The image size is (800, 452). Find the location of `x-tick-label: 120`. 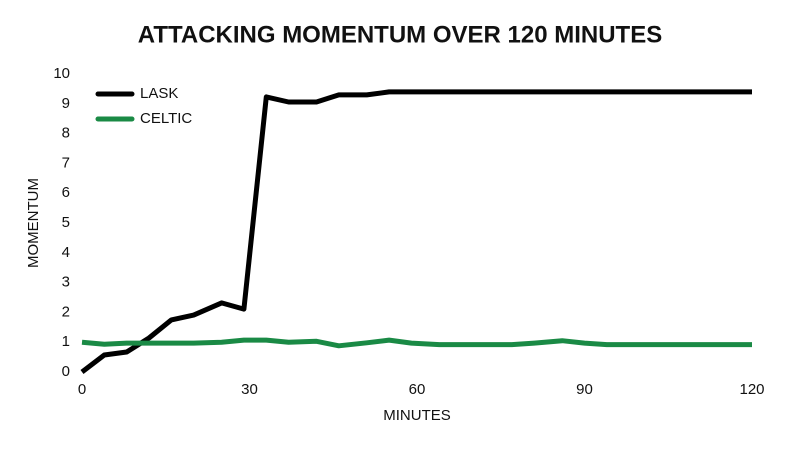

x-tick-label: 120 is located at coordinates (751, 389).